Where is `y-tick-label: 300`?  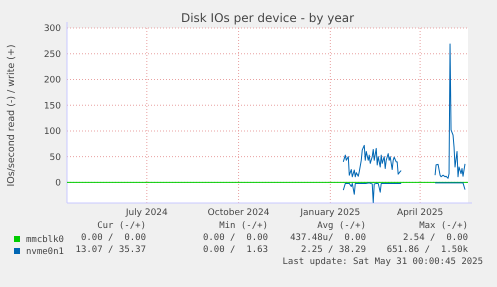
y-tick-label: 300 is located at coordinates (53, 29).